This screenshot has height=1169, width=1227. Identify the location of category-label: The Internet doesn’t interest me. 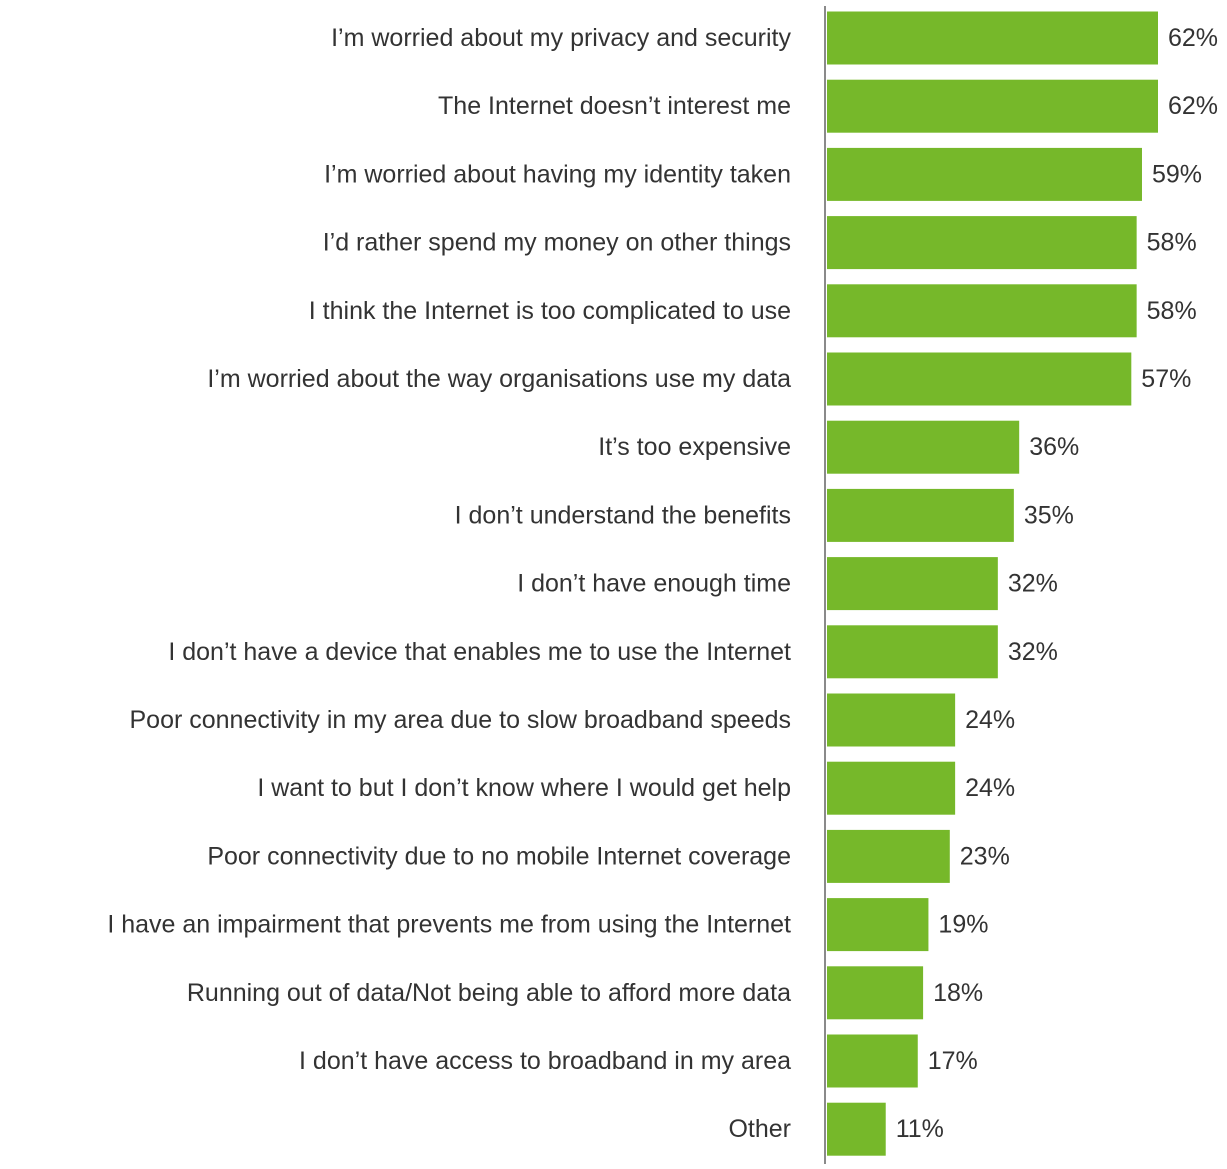
(614, 106).